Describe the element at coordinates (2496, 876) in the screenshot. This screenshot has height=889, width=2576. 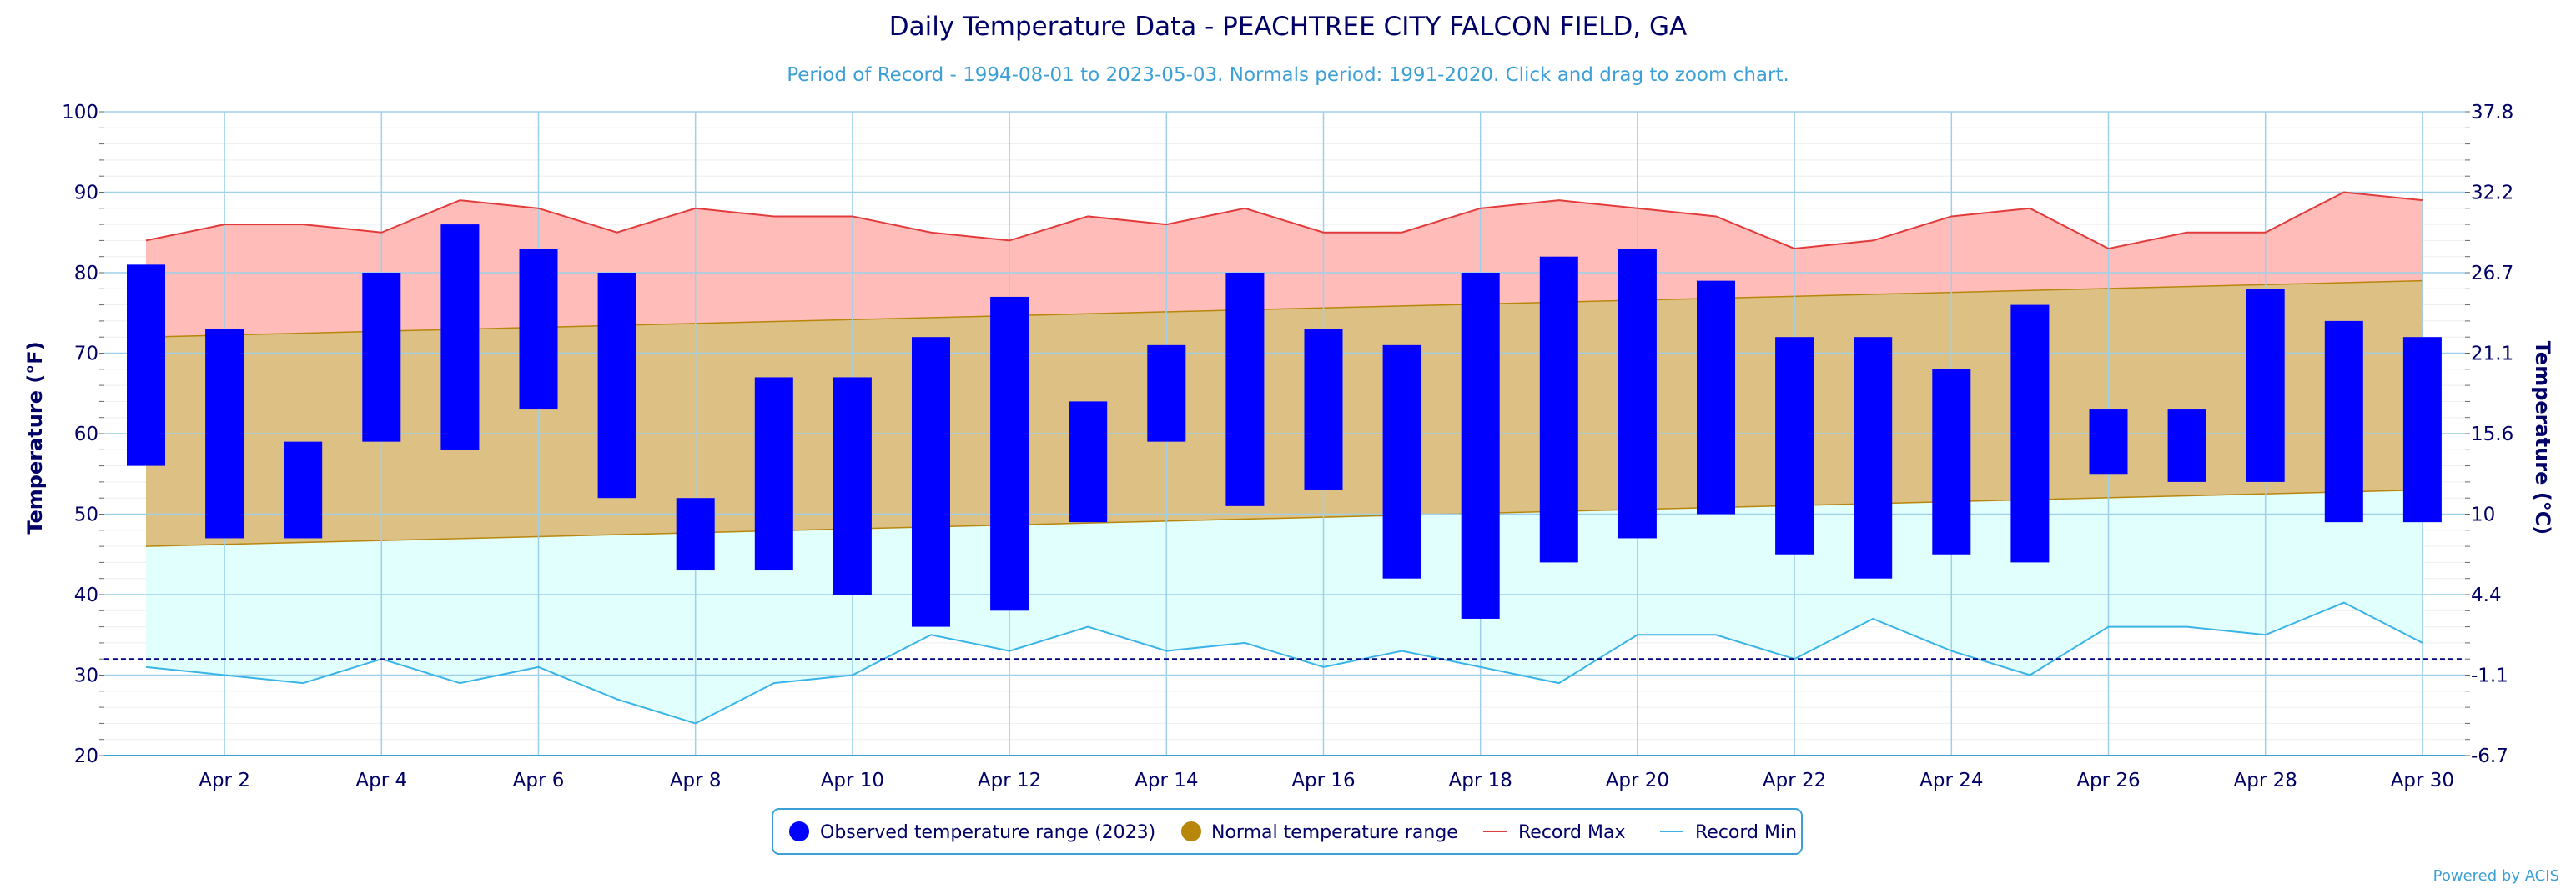
I see `credit-link: Powered by ACIS` at that location.